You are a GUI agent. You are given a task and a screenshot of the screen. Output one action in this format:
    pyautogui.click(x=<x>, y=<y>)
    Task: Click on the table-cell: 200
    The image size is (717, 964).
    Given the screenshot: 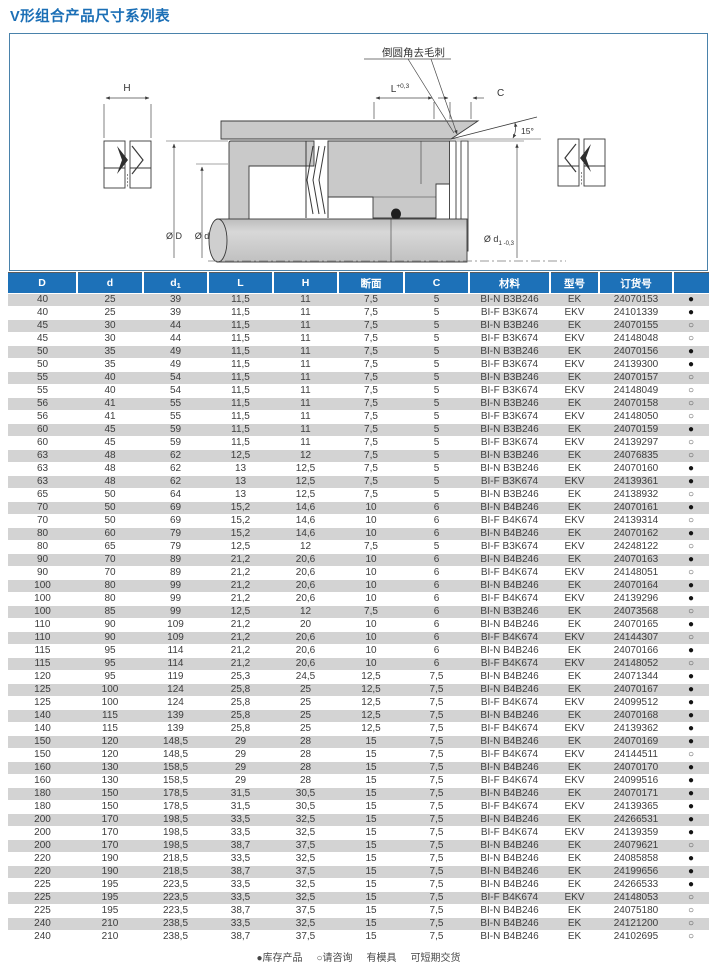 What is the action you would take?
    pyautogui.click(x=42, y=832)
    